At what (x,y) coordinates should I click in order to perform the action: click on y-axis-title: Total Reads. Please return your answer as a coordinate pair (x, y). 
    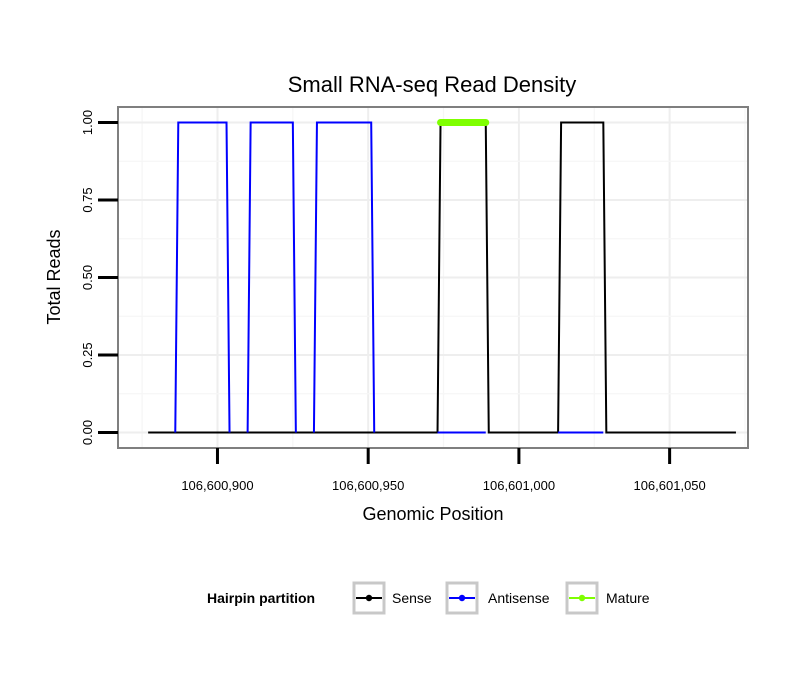
    Looking at the image, I should click on (54, 276).